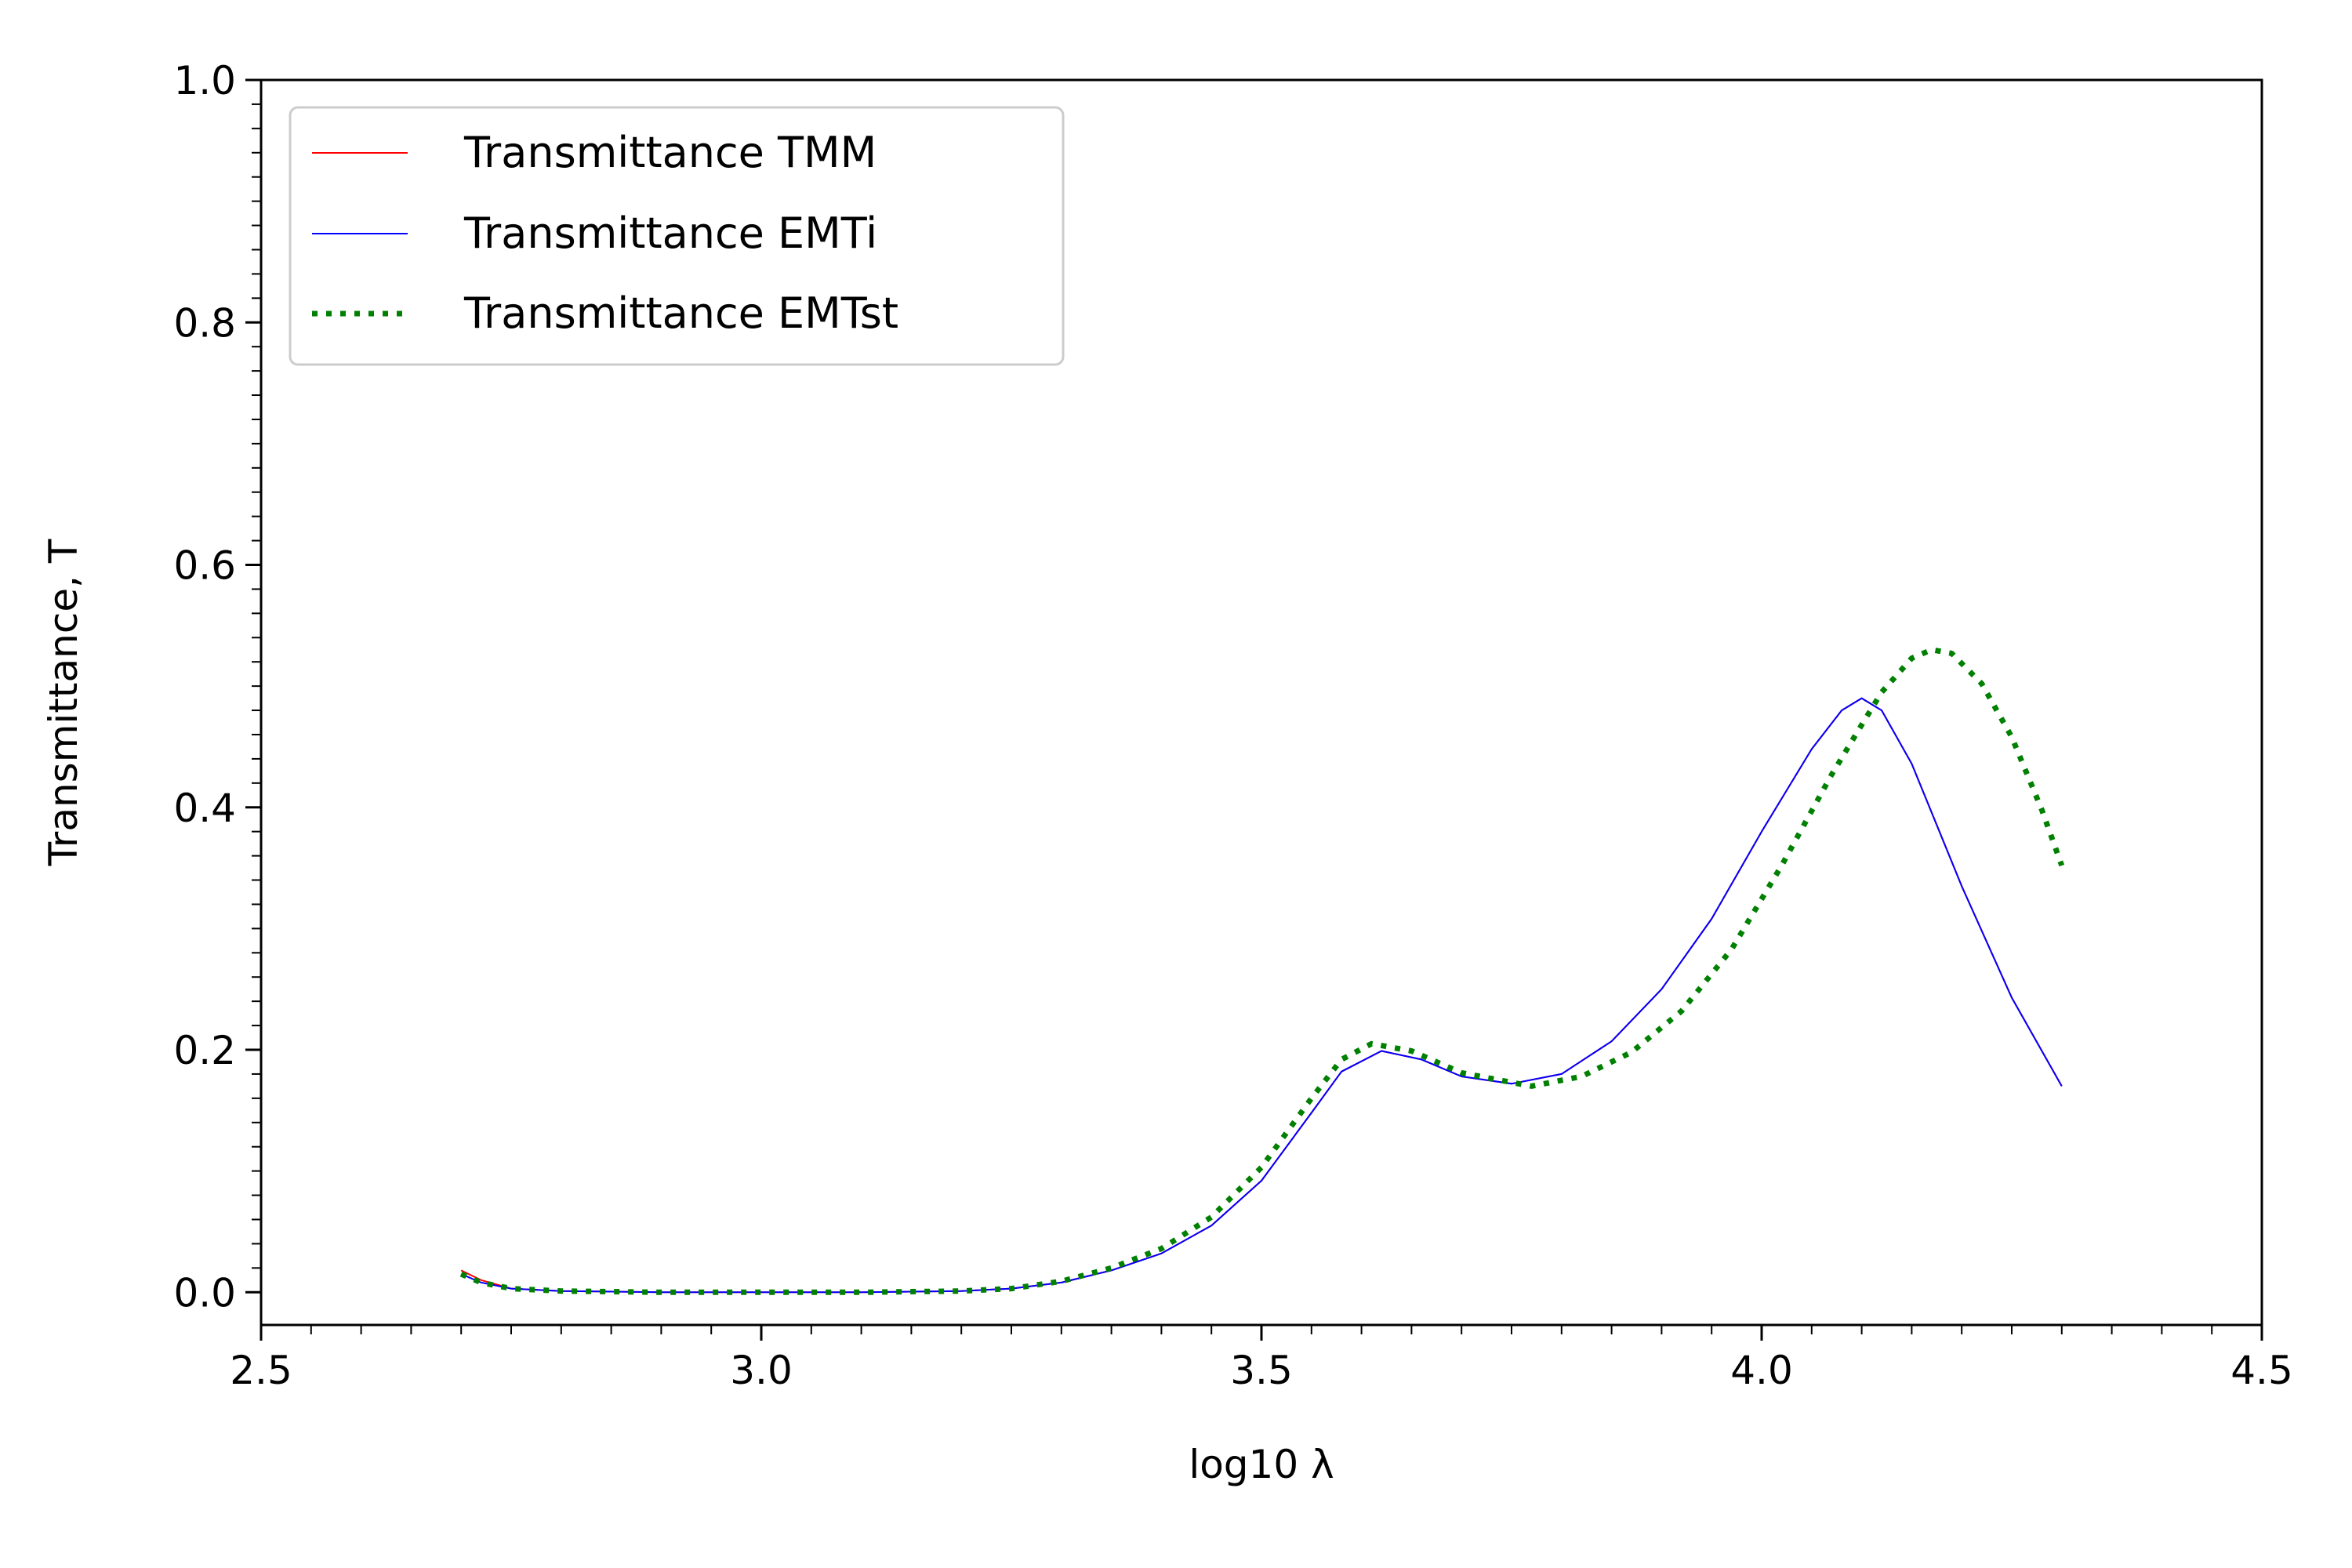 The height and width of the screenshot is (1568, 2352). I want to click on x-tick-label: 3.5, so click(1261, 1370).